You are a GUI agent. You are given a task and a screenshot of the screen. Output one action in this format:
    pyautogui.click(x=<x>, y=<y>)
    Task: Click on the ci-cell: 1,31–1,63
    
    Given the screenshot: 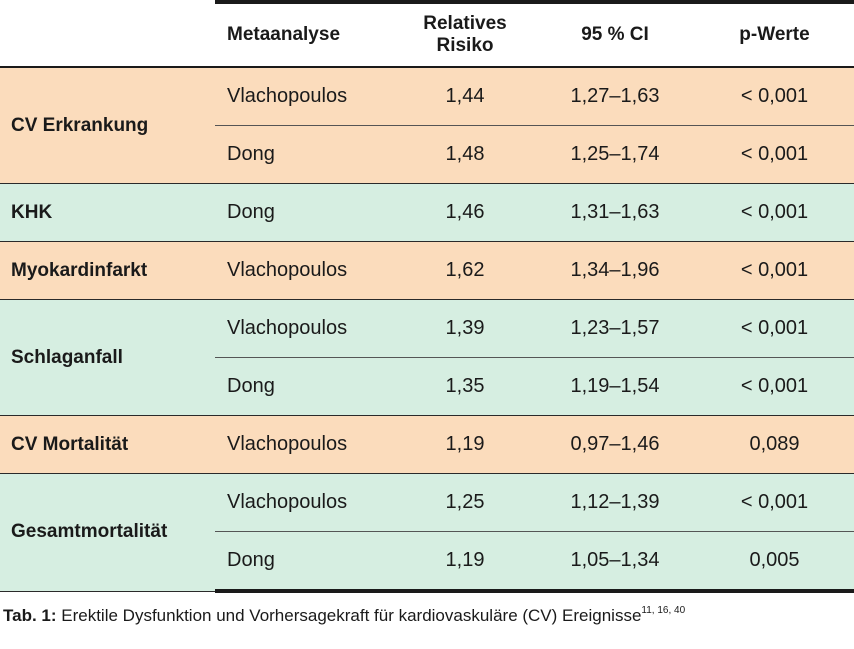 What is the action you would take?
    pyautogui.click(x=615, y=212)
    